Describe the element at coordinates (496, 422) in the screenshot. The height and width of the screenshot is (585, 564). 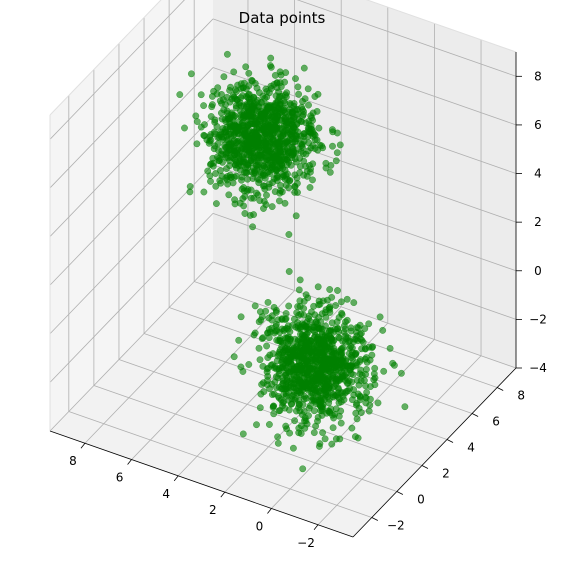
I see `y-tick-label: 6` at that location.